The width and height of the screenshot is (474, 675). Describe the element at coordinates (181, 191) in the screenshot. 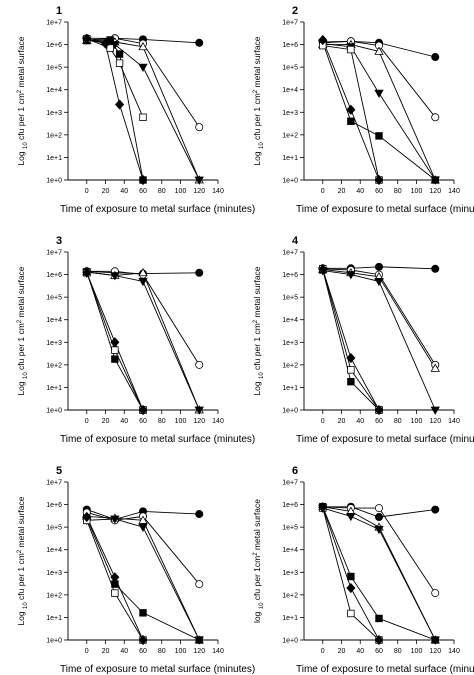

I see `x-tick-label: 100` at that location.